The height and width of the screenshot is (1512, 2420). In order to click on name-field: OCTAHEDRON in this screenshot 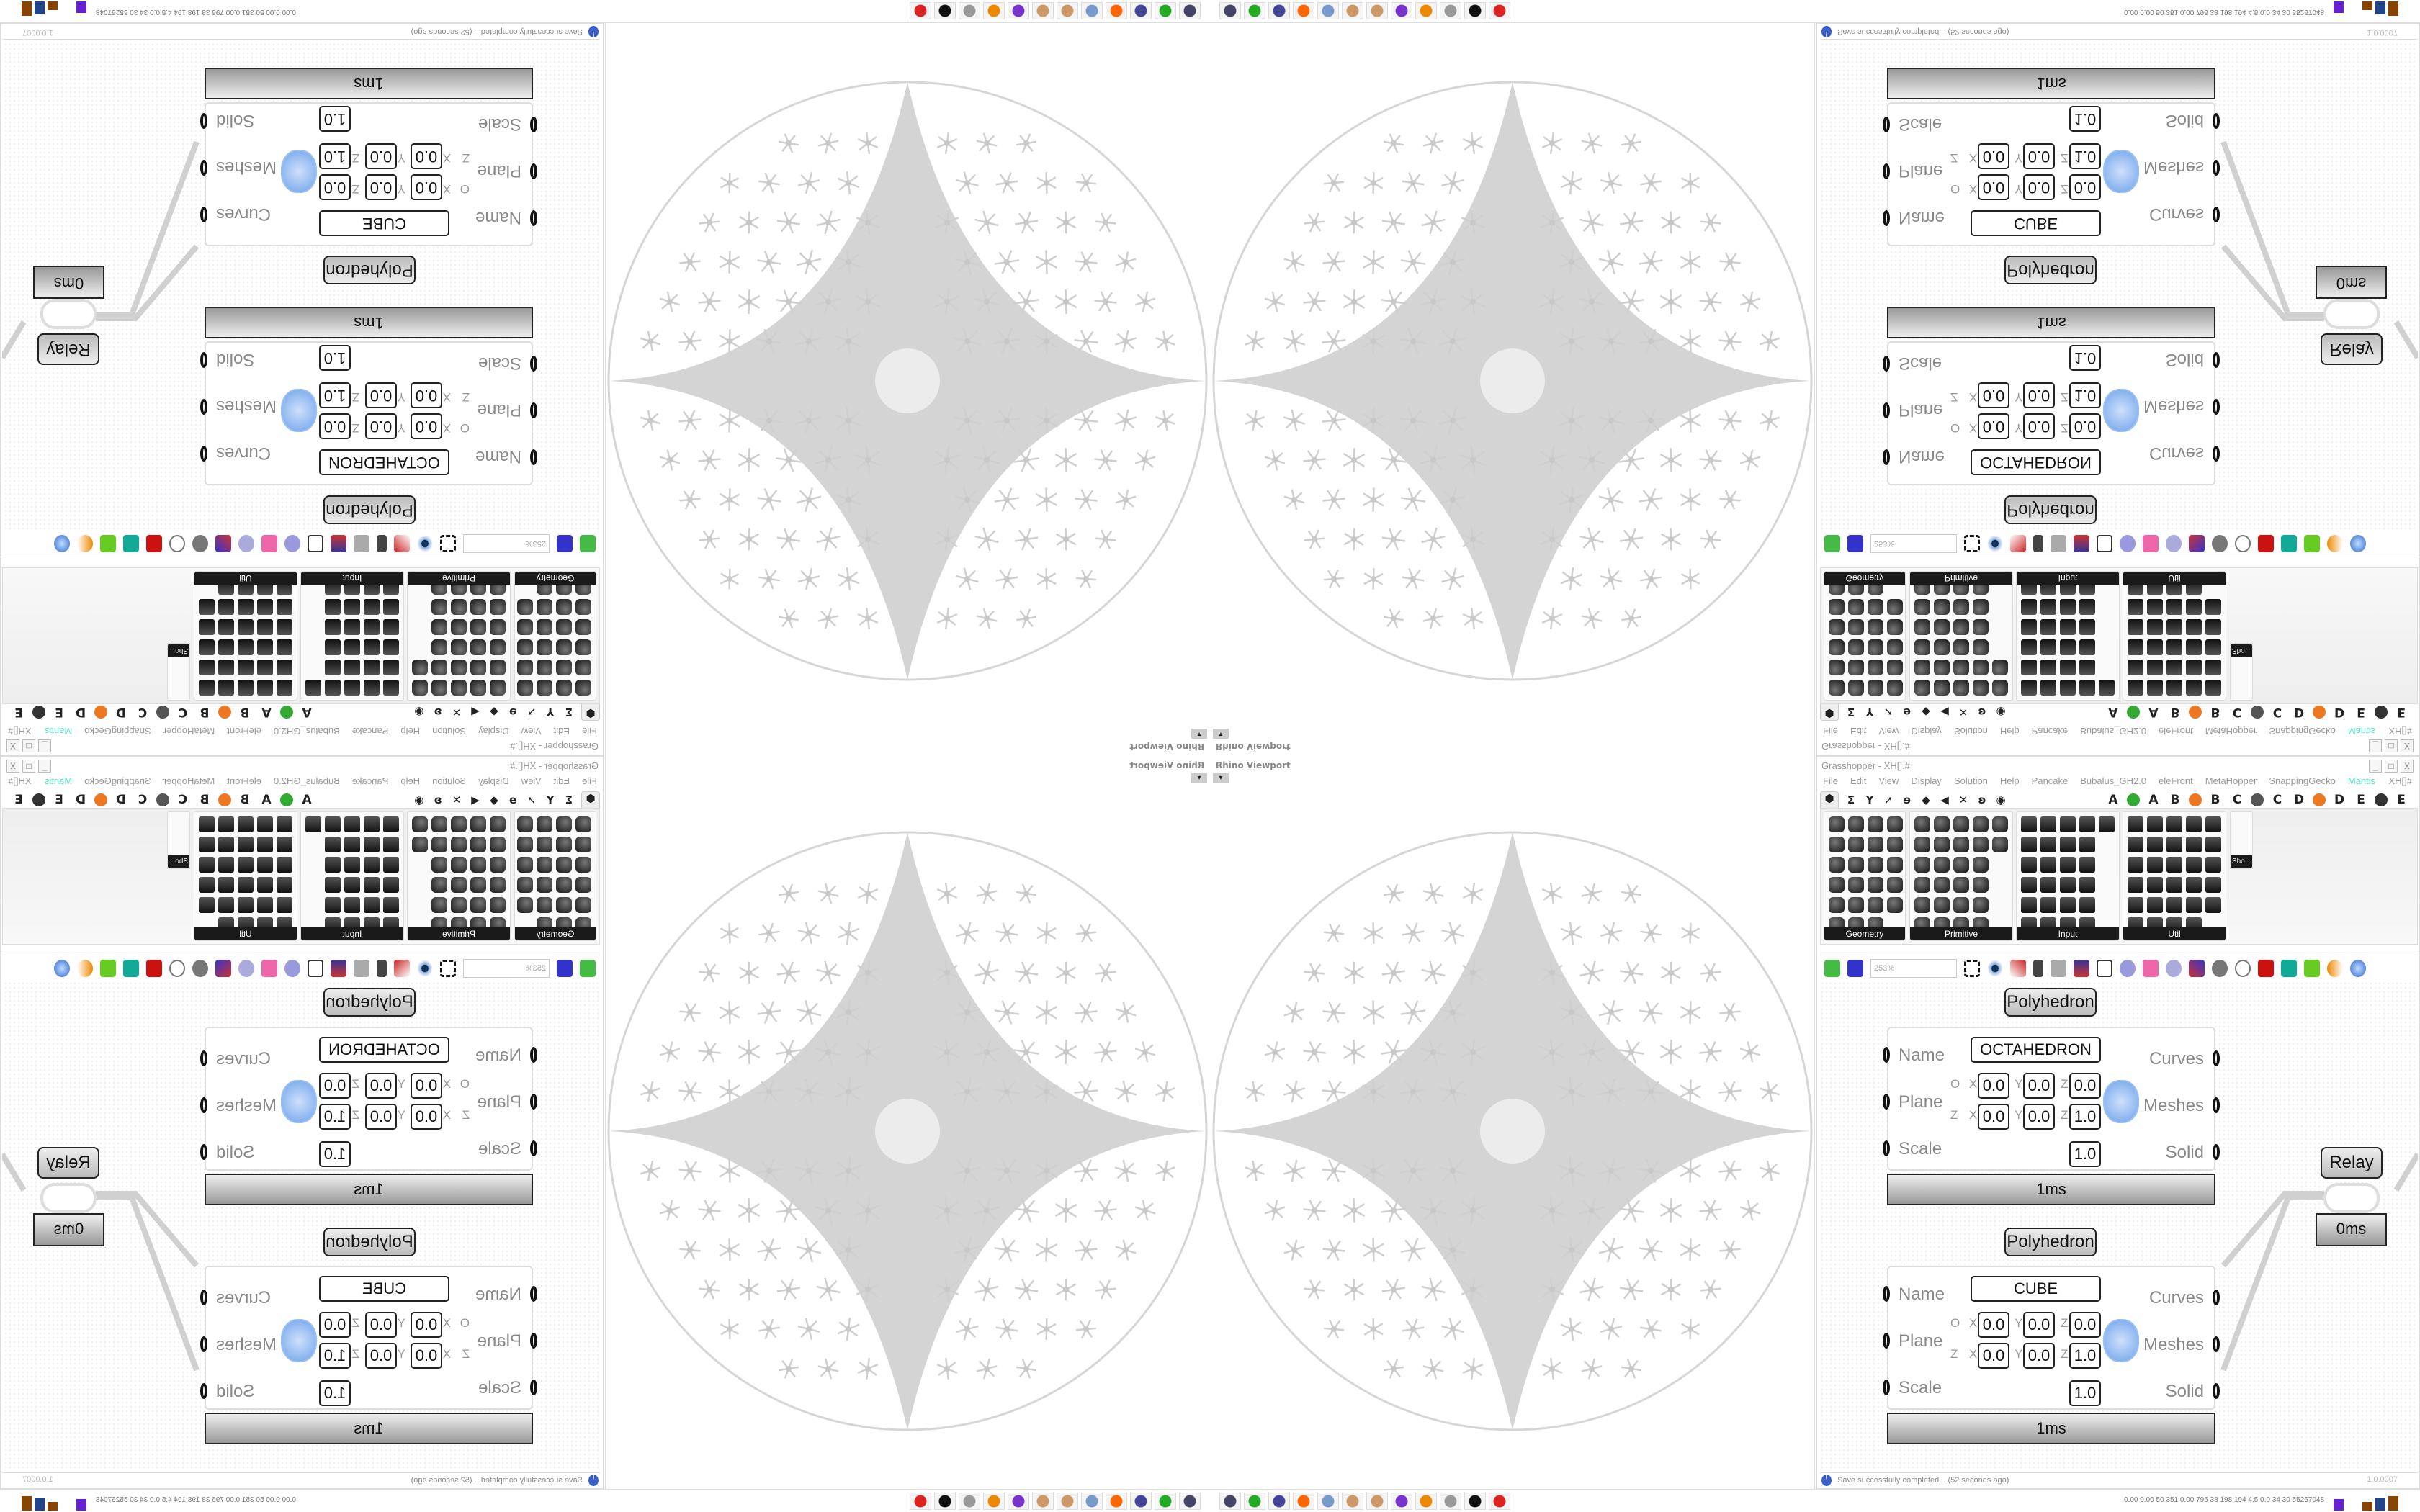, I will do `click(2036, 1050)`.